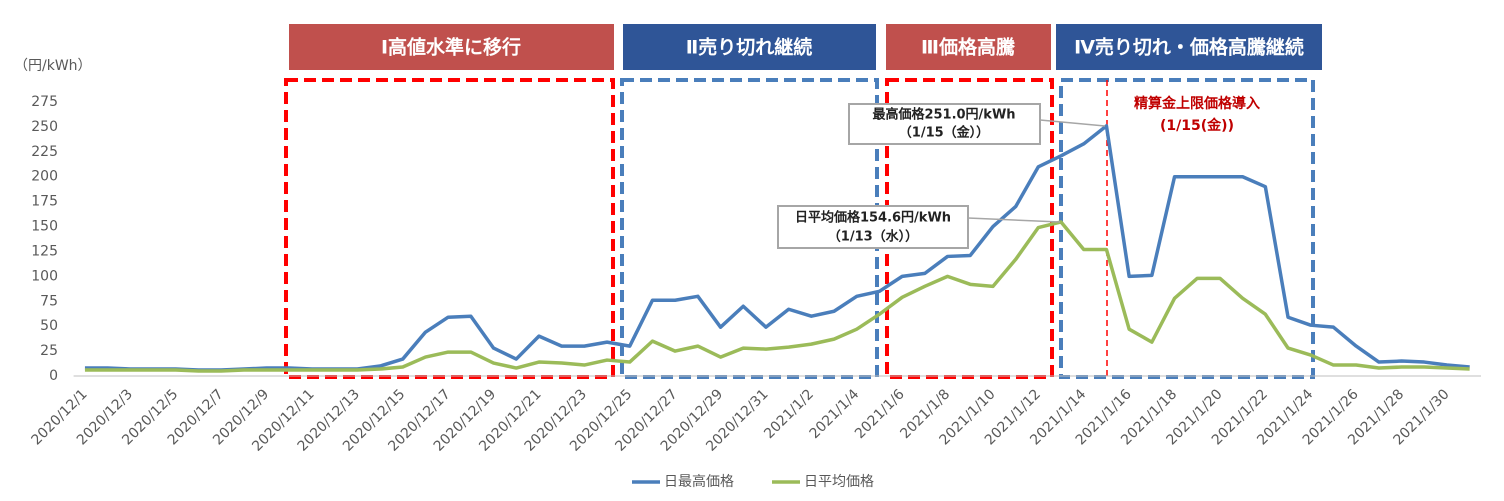  What do you see at coordinates (44, 127) in the screenshot?
I see `y-tick-label: 250` at bounding box center [44, 127].